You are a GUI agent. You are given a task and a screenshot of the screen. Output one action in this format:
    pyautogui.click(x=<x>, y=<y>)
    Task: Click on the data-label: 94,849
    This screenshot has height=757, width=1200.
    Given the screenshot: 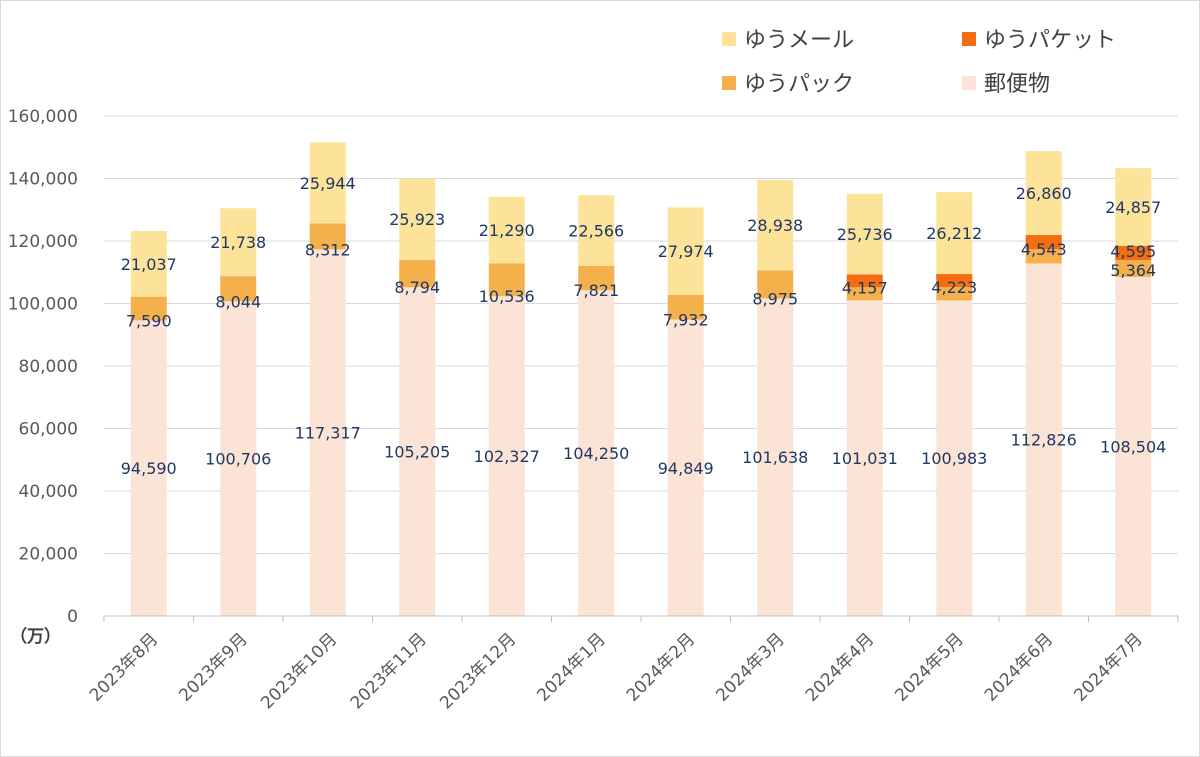 What is the action you would take?
    pyautogui.click(x=686, y=468)
    